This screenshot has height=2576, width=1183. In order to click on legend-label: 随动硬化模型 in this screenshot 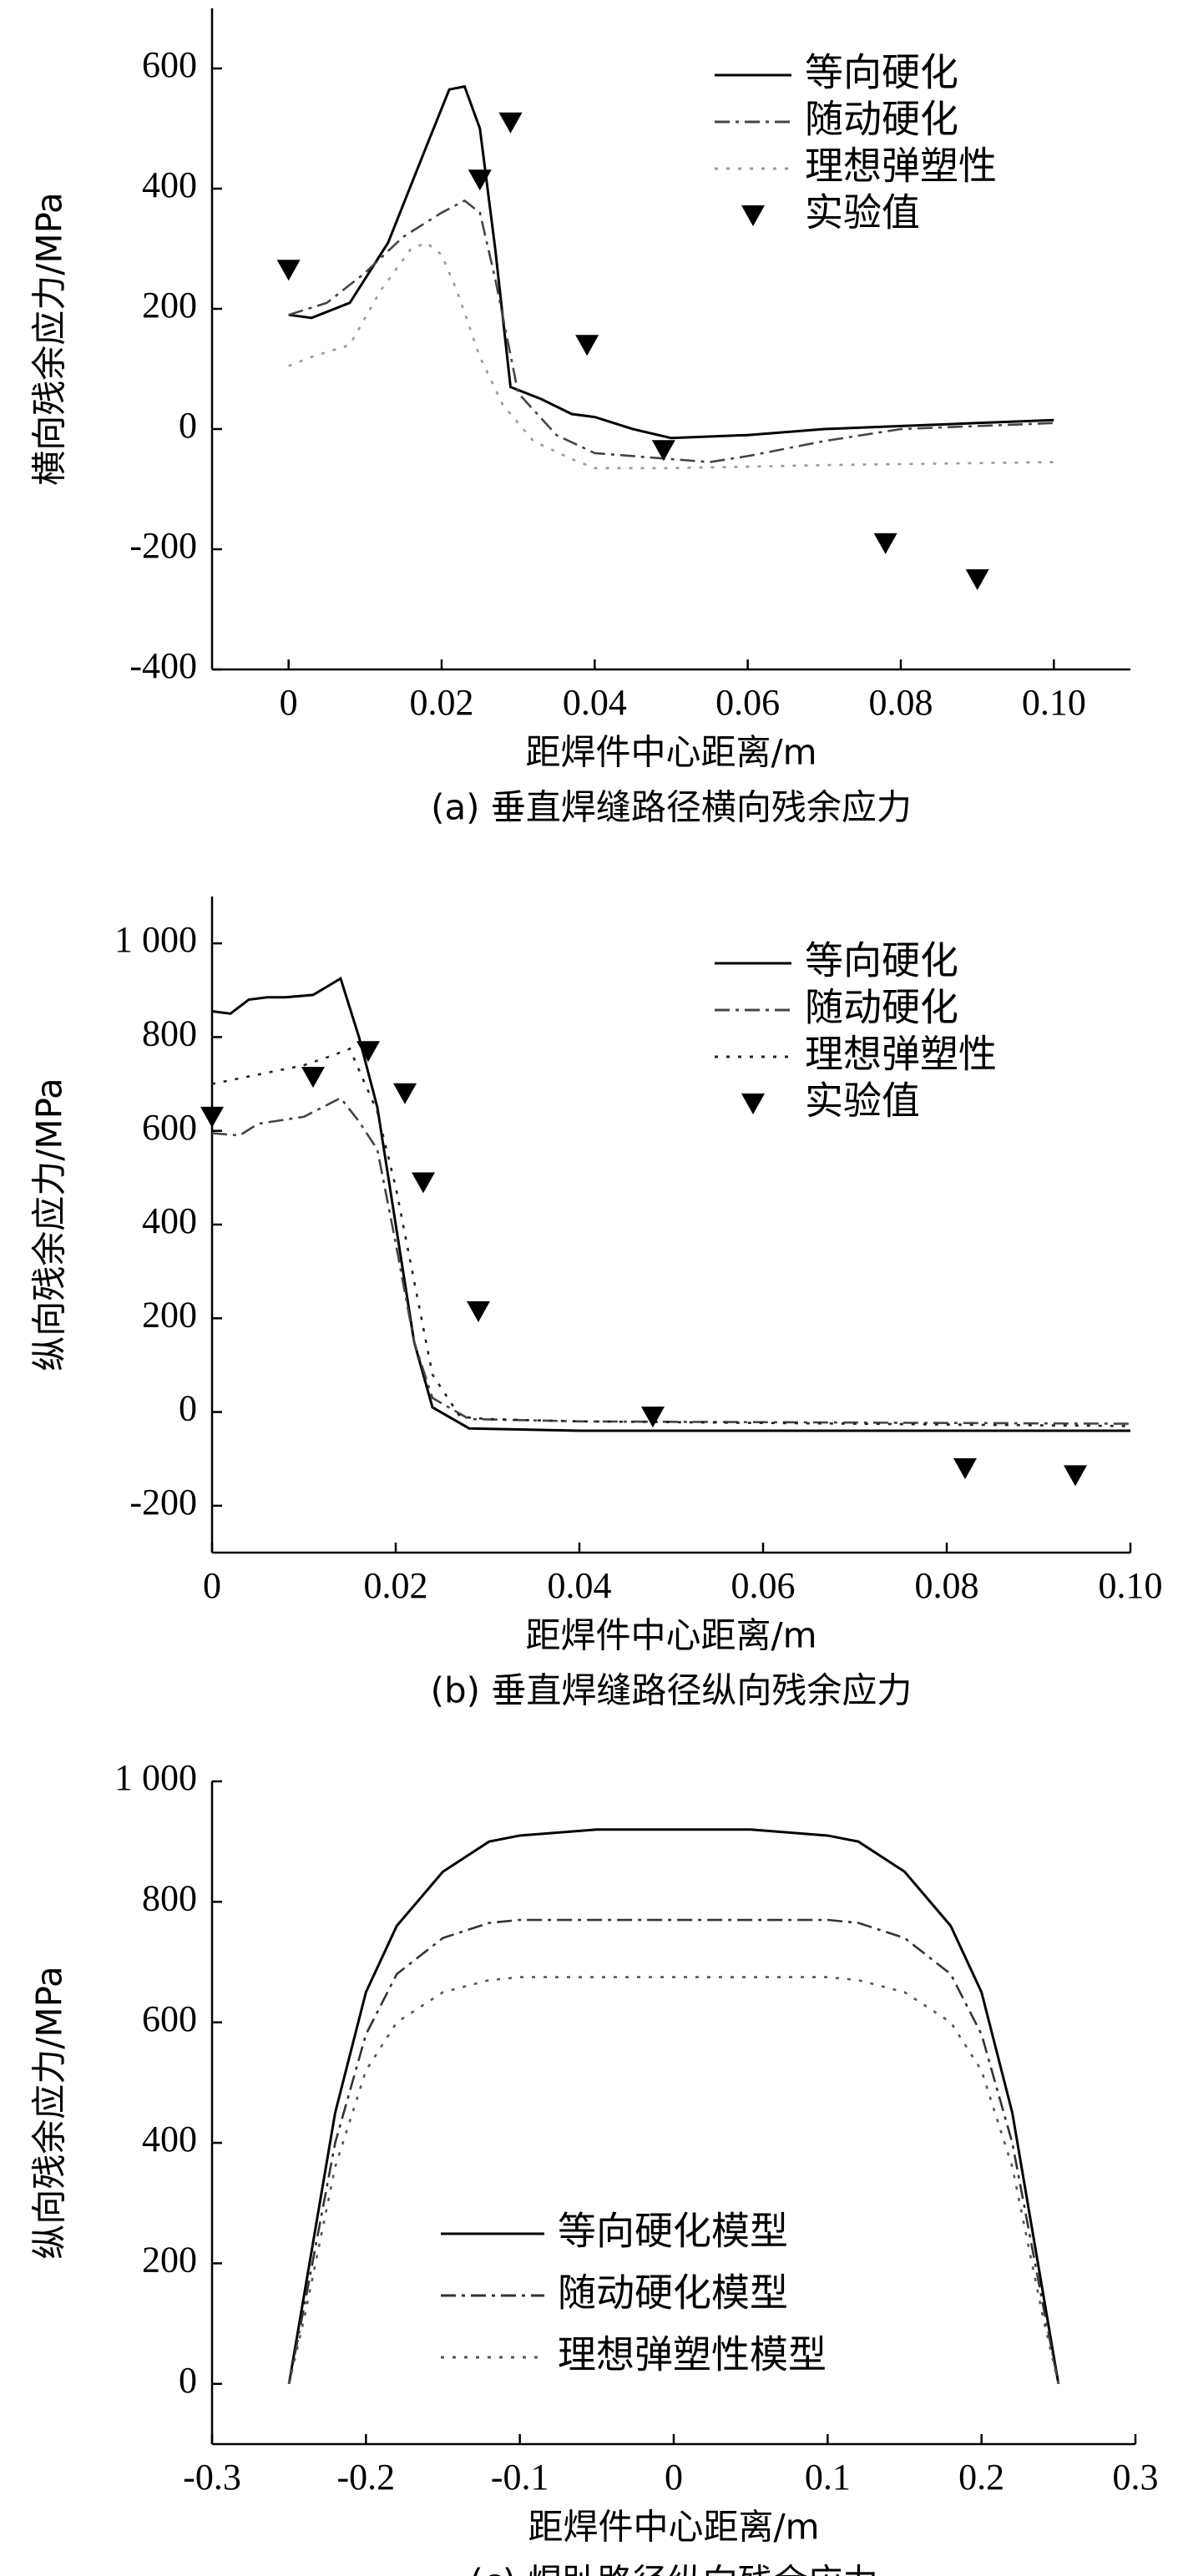, I will do `click(673, 2293)`.